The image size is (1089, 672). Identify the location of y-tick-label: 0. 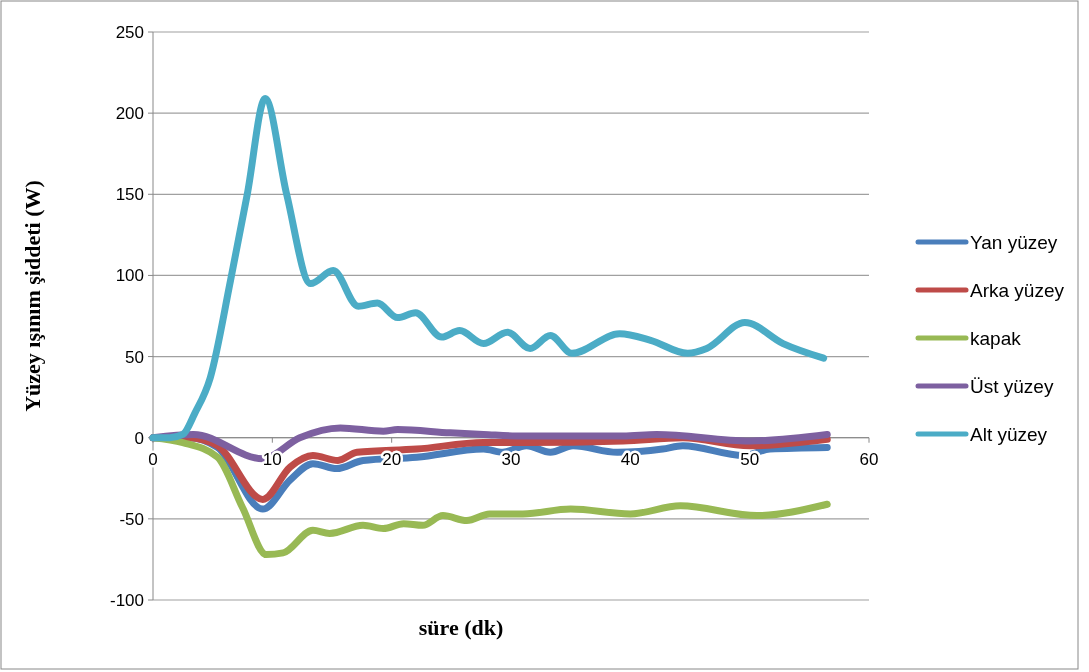
(139, 438).